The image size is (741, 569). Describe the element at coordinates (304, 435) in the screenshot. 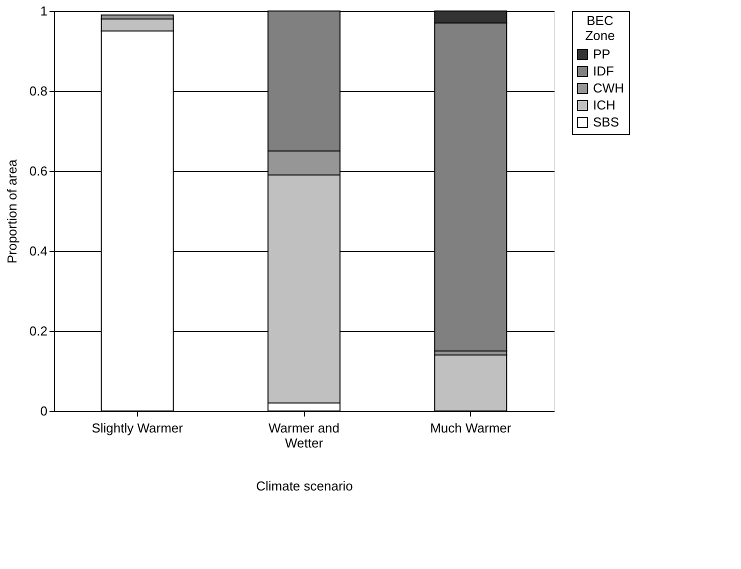

I see `x-tick-label: Warmer and Wetter` at that location.